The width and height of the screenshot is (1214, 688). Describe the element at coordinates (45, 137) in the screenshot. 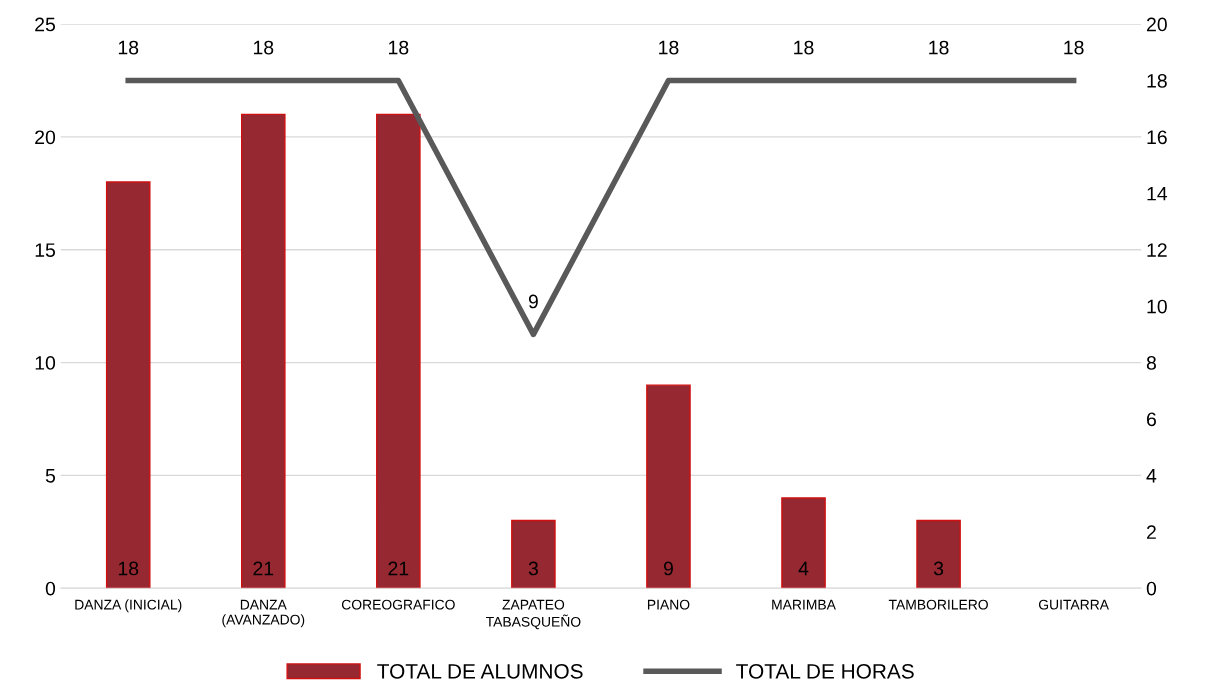

I see `y-tick-label: 20` at that location.